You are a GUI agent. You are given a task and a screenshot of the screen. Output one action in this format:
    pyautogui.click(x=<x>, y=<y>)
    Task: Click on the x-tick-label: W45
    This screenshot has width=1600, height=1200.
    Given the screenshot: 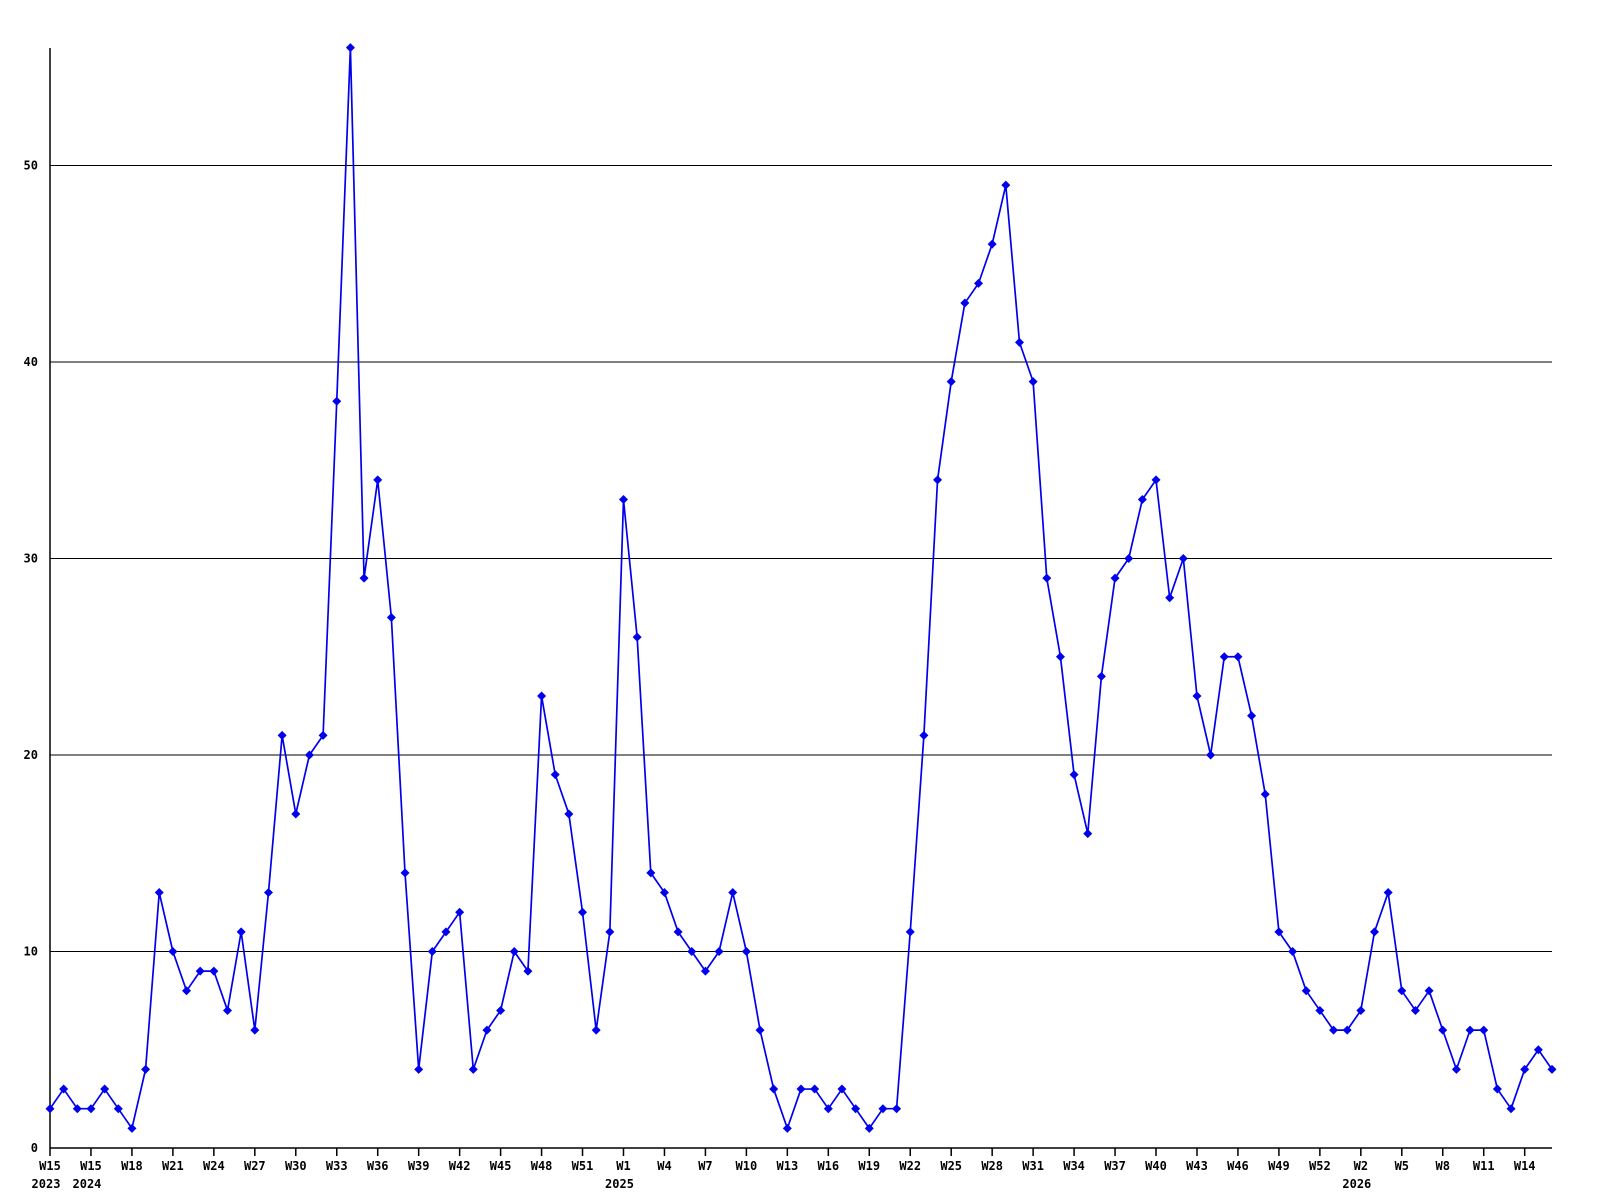 What is the action you would take?
    pyautogui.click(x=501, y=1166)
    